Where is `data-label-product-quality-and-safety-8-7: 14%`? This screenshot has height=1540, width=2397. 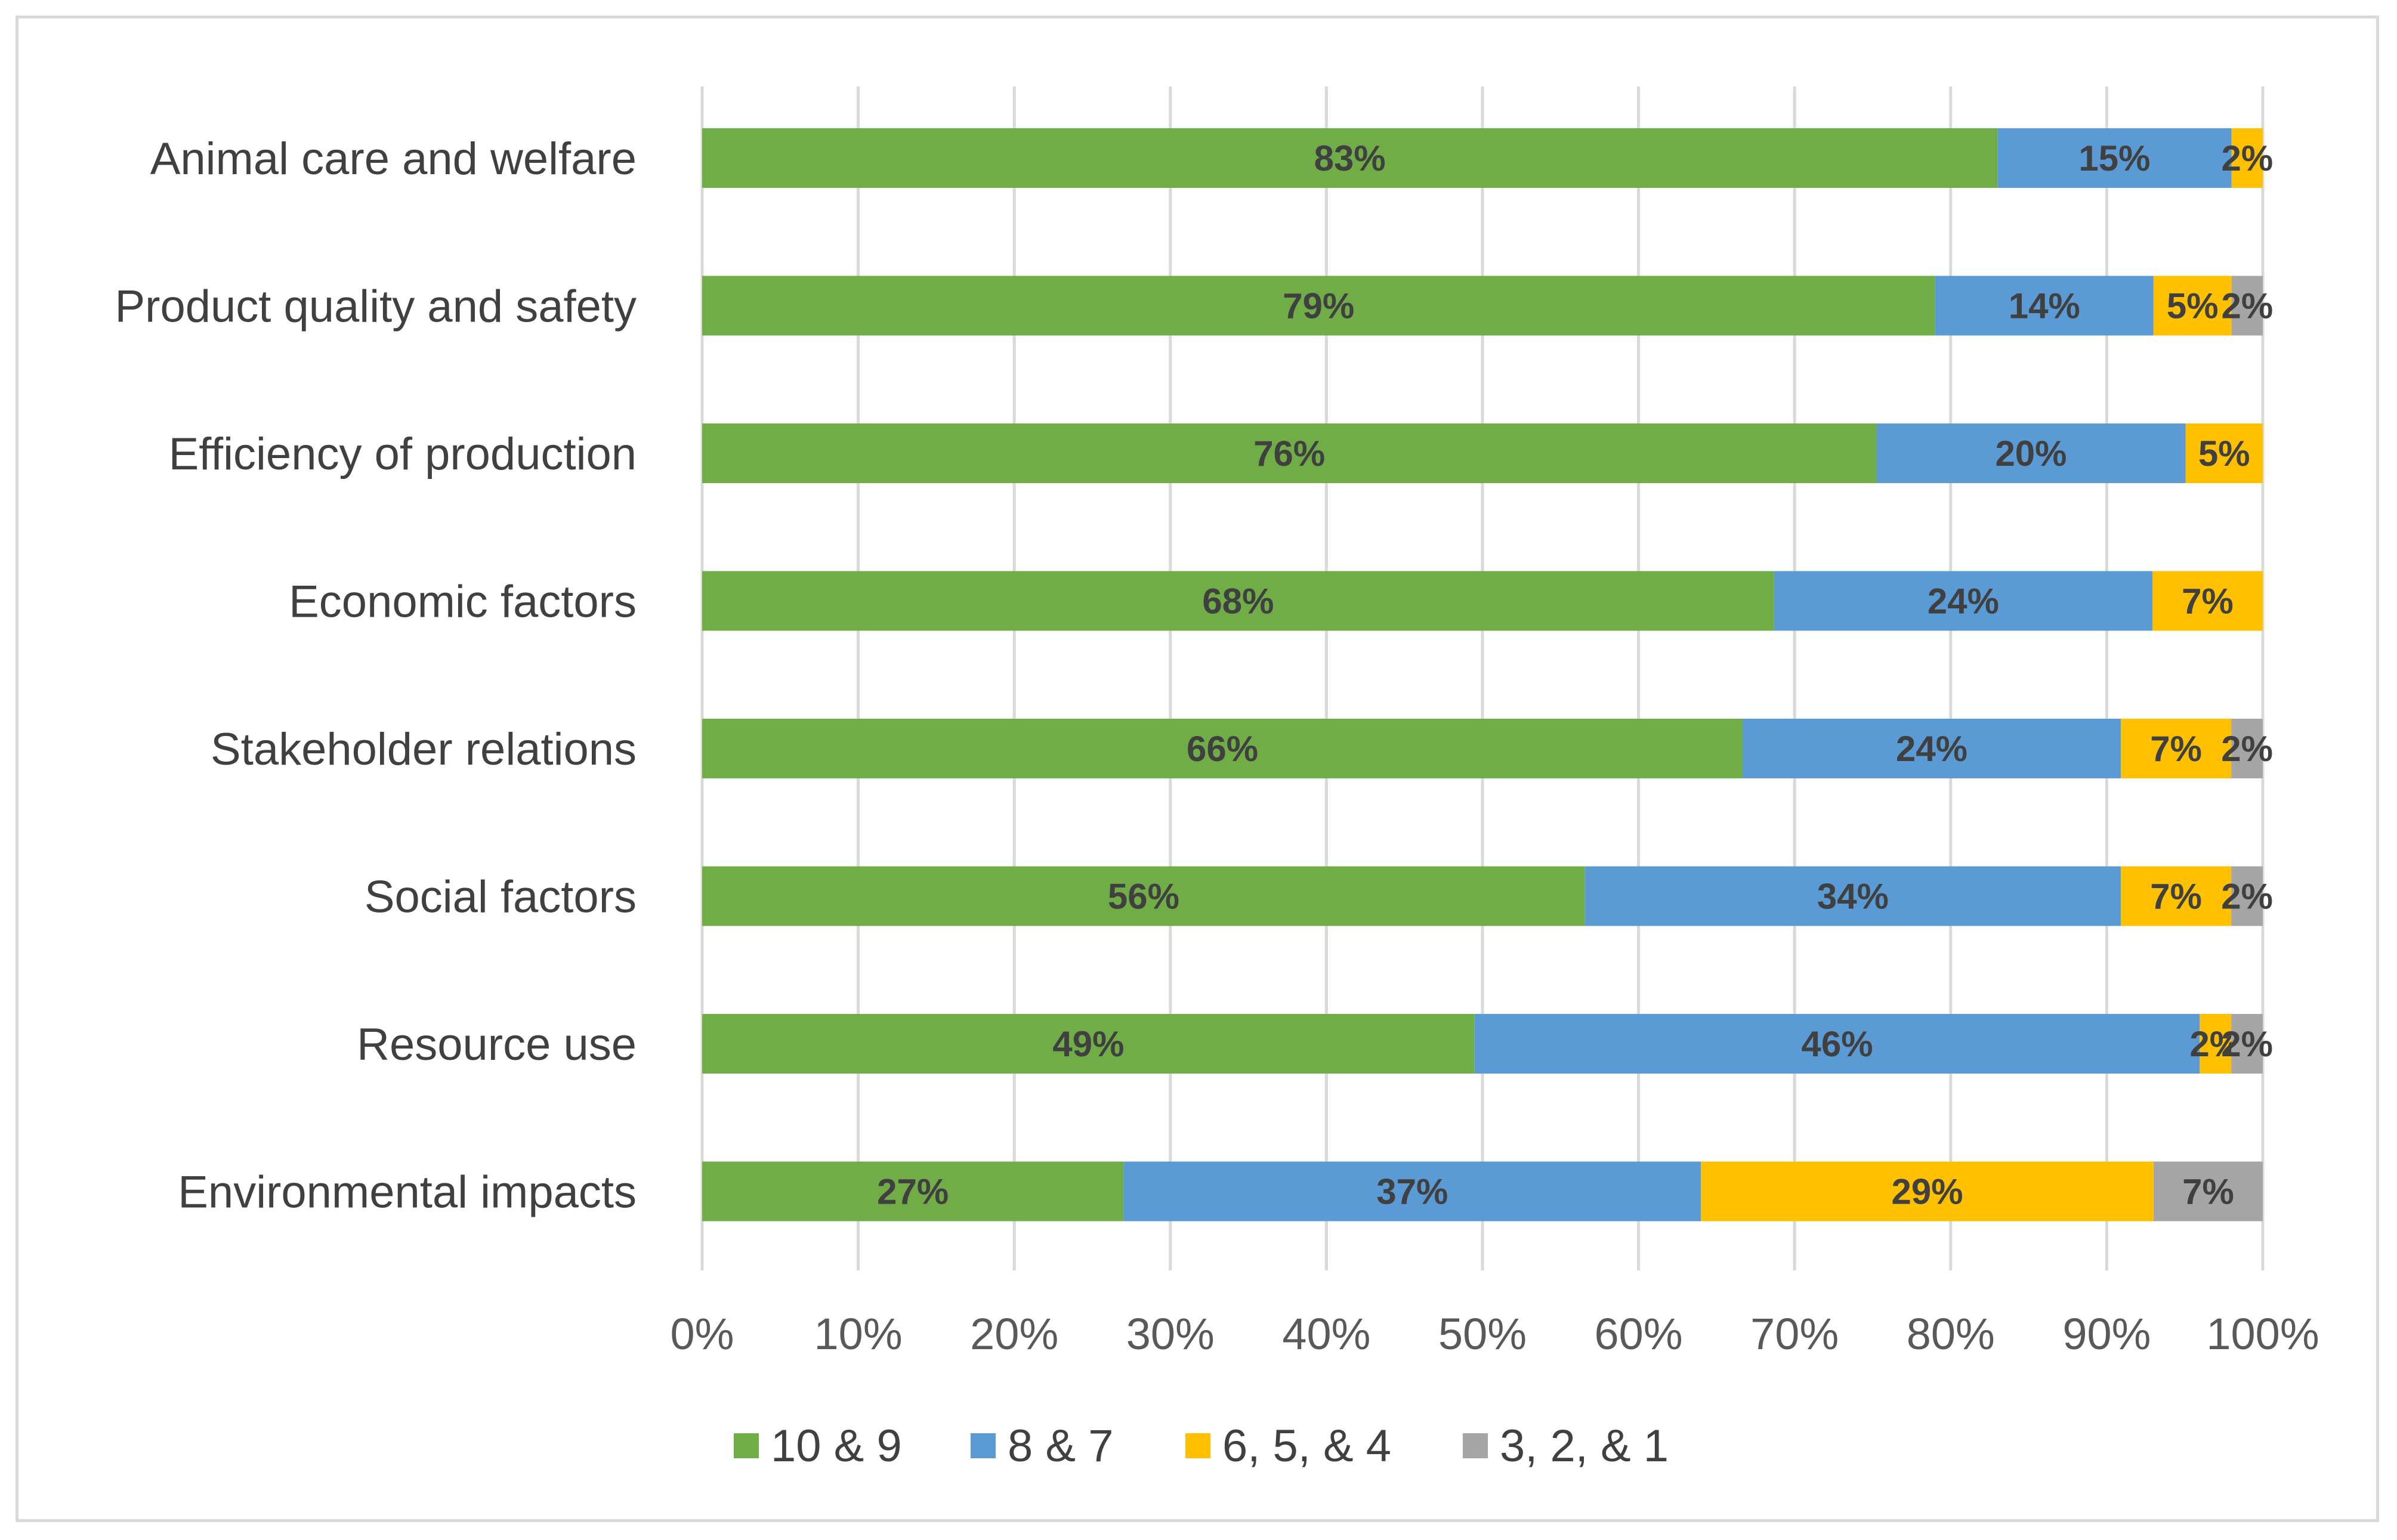
data-label-product-quality-and-safety-8-7: 14% is located at coordinates (2045, 306).